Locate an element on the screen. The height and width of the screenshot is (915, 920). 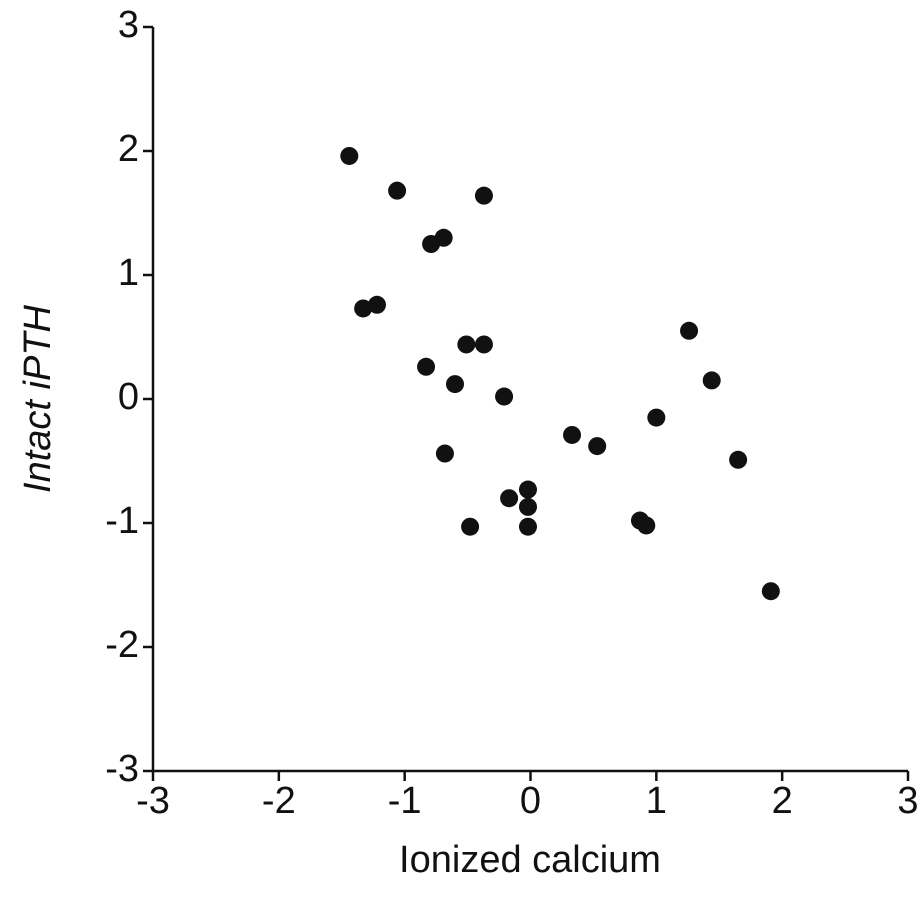
y-tick-label: 3 is located at coordinates (128, 25).